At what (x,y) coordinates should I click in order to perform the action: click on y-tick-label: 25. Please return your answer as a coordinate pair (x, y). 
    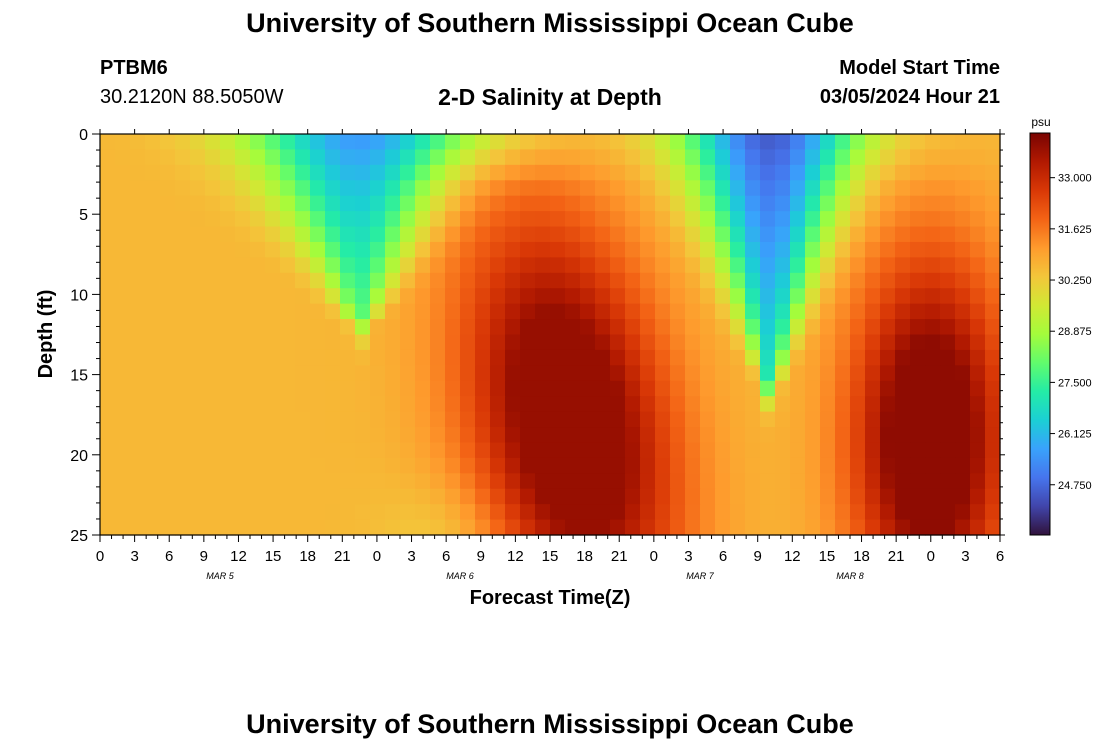
    Looking at the image, I should click on (79, 536).